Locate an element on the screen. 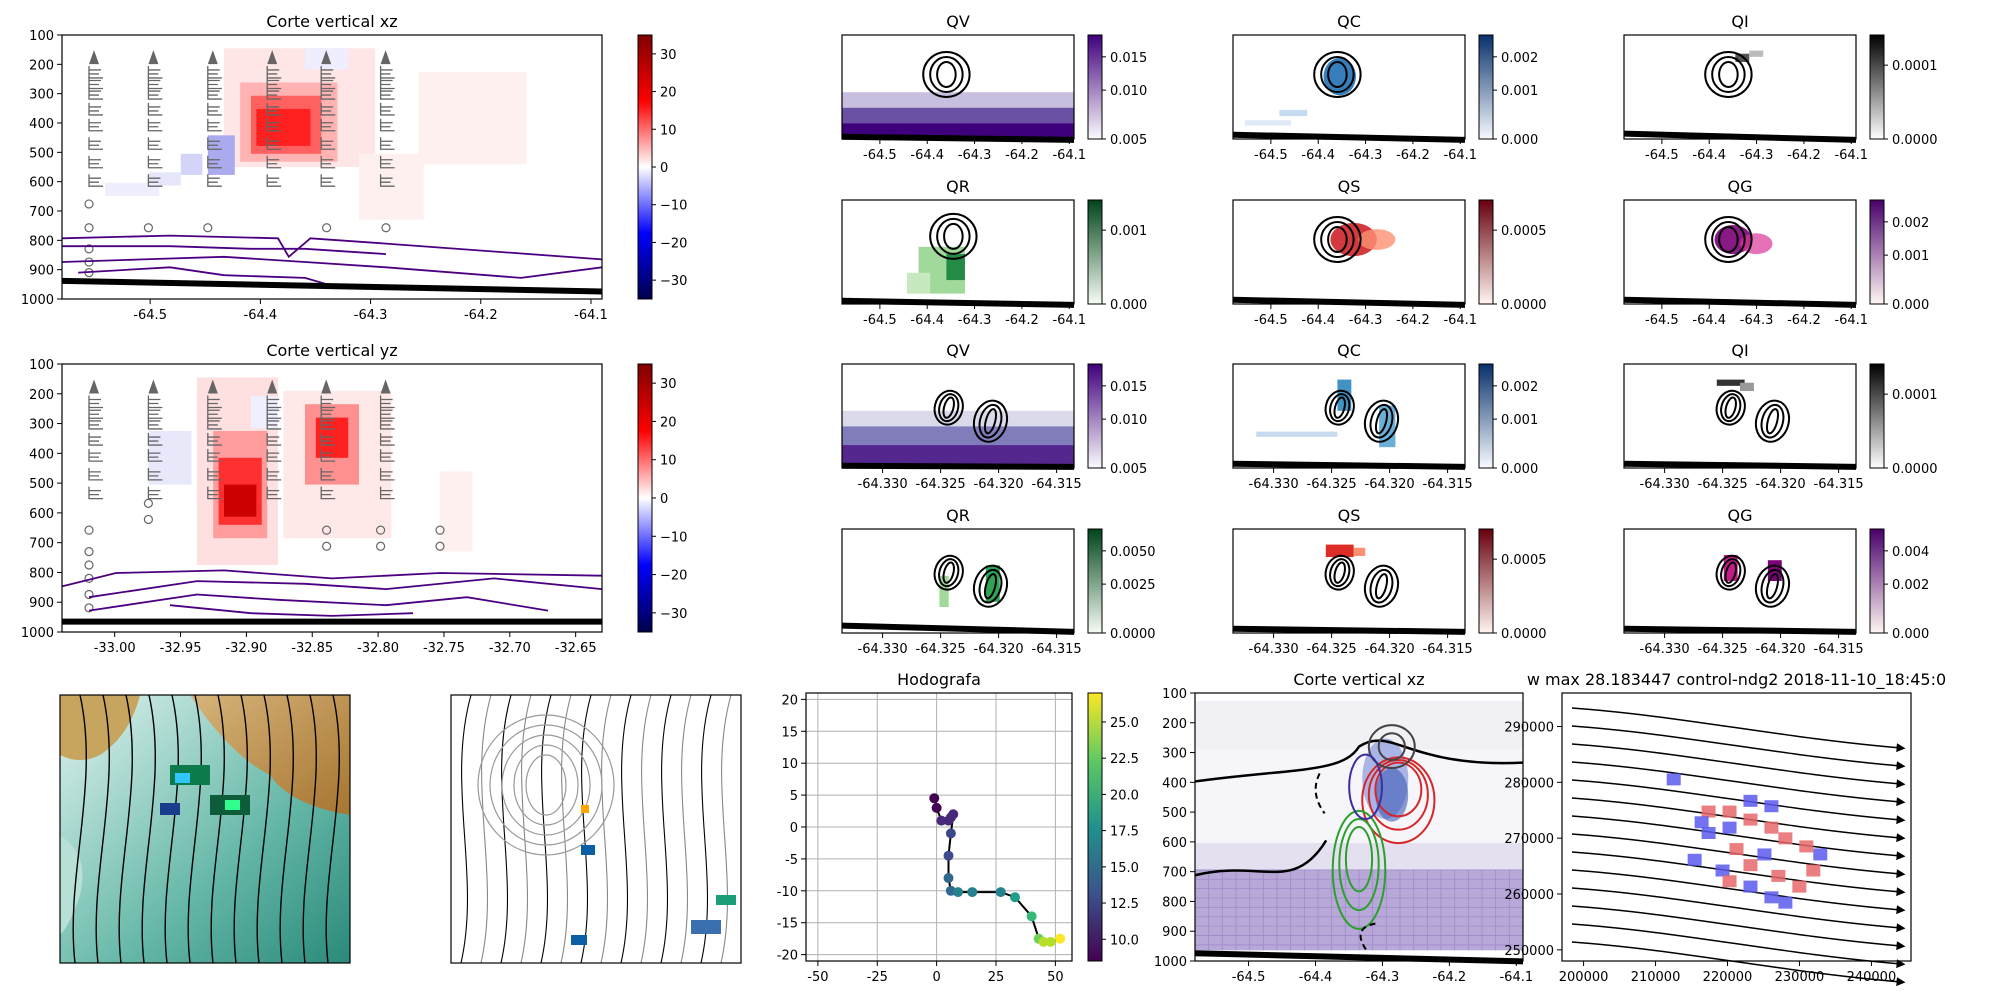  colorbar-tick-label: −10 is located at coordinates (673, 206).